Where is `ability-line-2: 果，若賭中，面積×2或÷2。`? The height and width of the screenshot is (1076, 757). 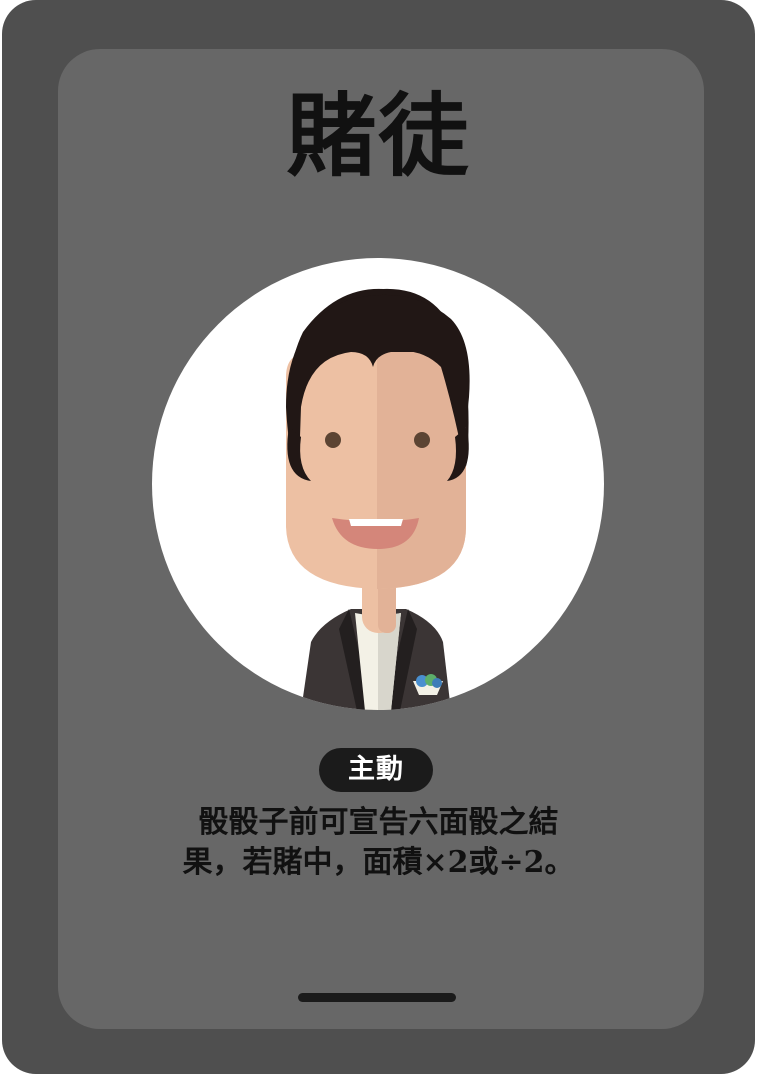 ability-line-2: 果，若賭中，面積×2或÷2。 is located at coordinates (378, 862).